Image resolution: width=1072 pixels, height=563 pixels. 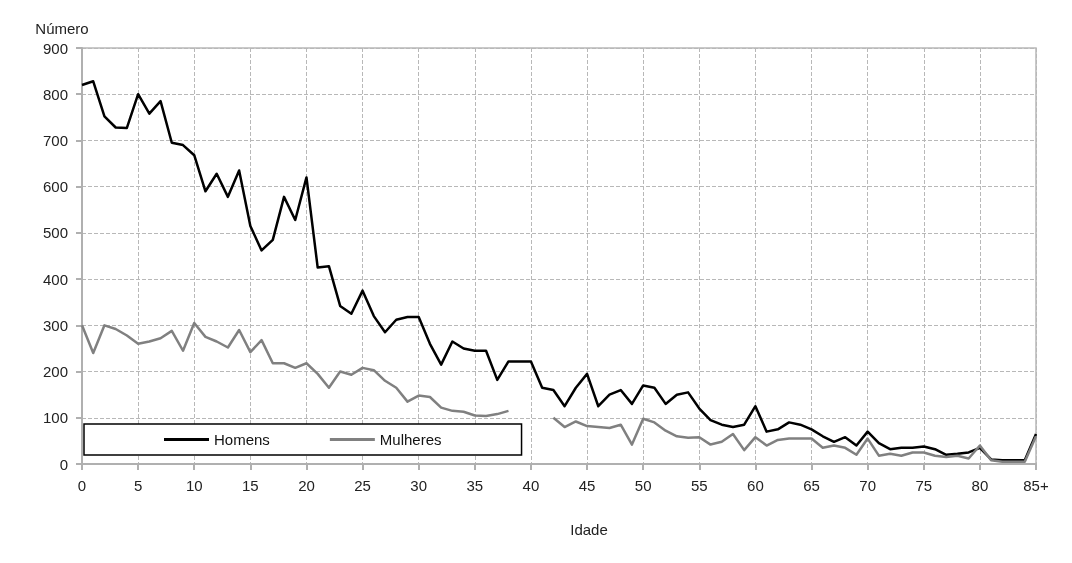 I want to click on x-tick-label: 70, so click(x=867, y=485).